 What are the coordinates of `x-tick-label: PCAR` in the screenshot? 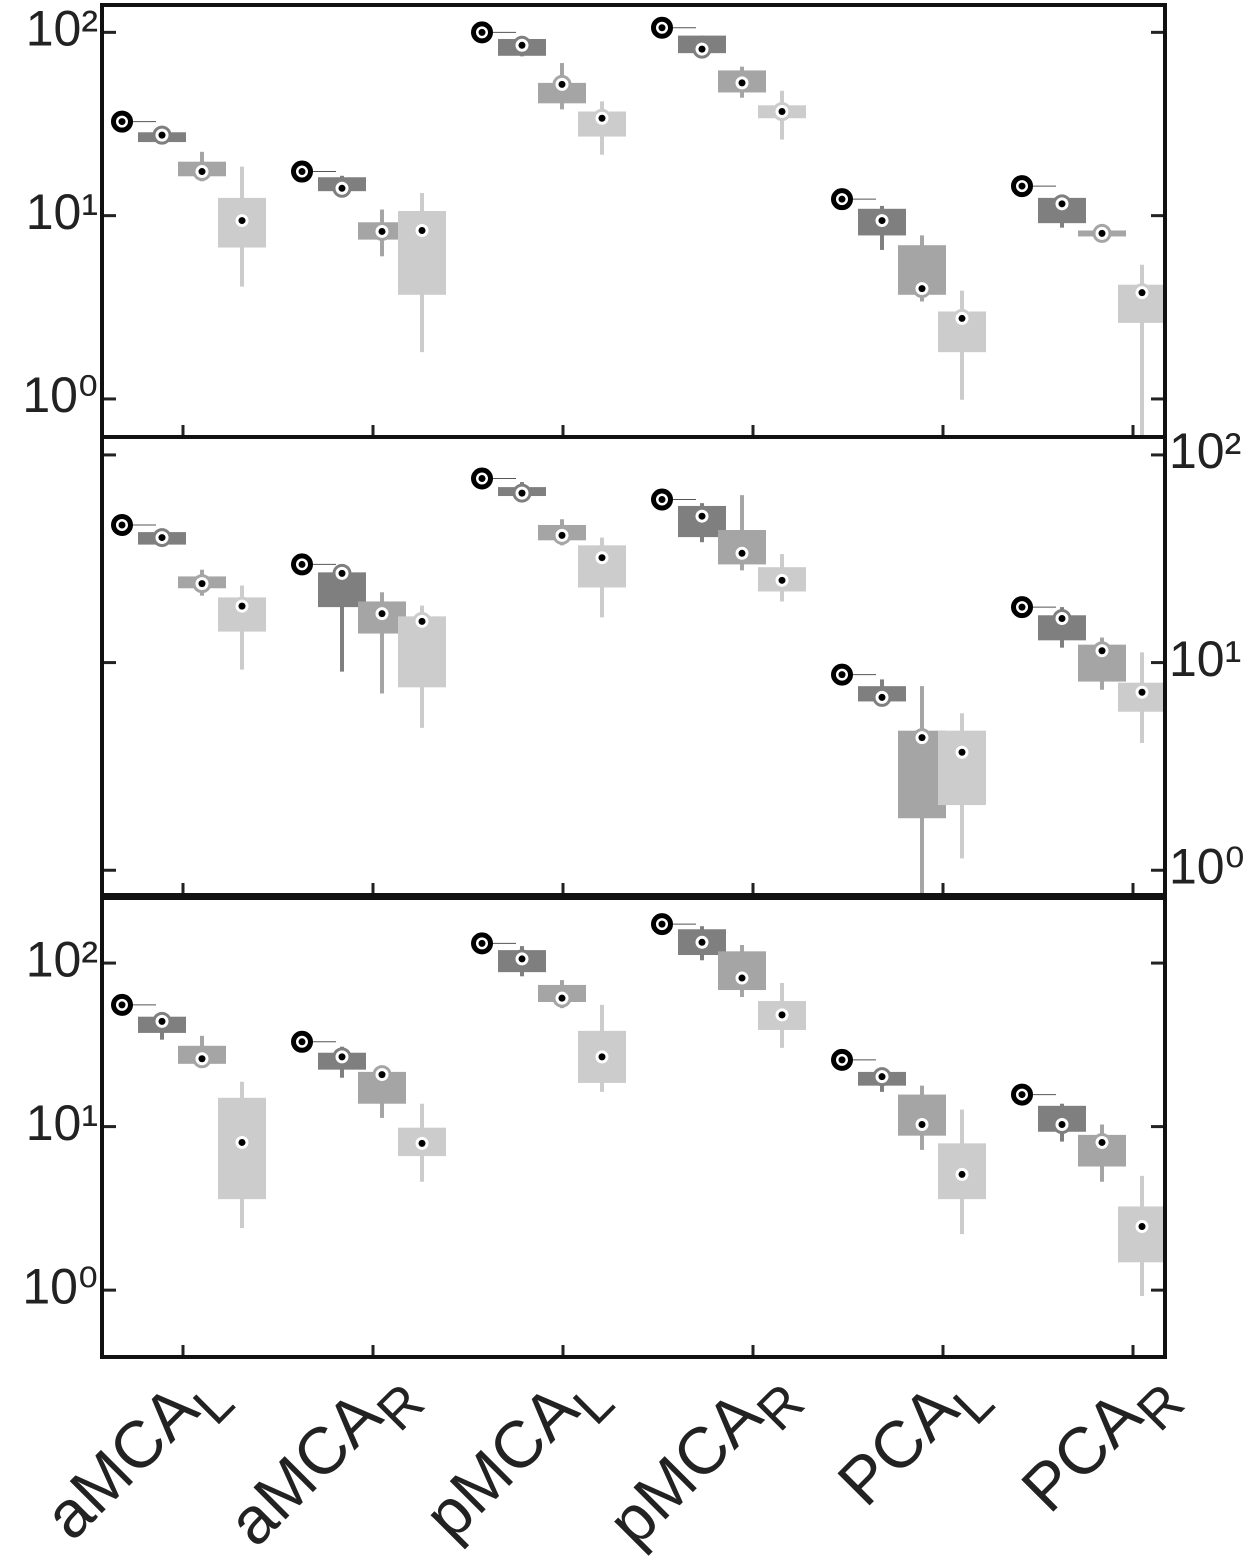 It's located at (1101, 1444).